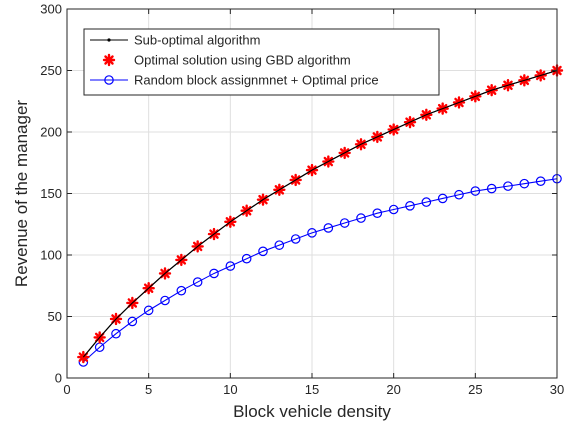 This screenshot has height=427, width=567. I want to click on x-tick-label: 0, so click(66, 389).